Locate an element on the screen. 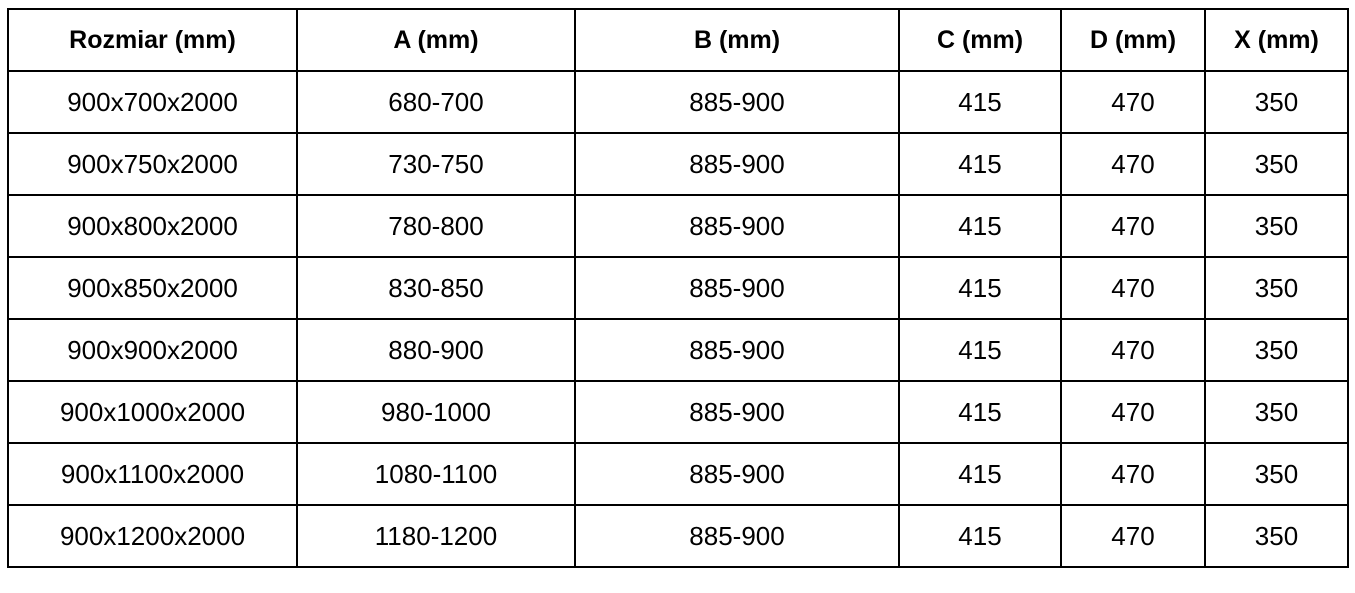 The height and width of the screenshot is (593, 1355). table-cell: 900x1000x2000 is located at coordinates (152, 412).